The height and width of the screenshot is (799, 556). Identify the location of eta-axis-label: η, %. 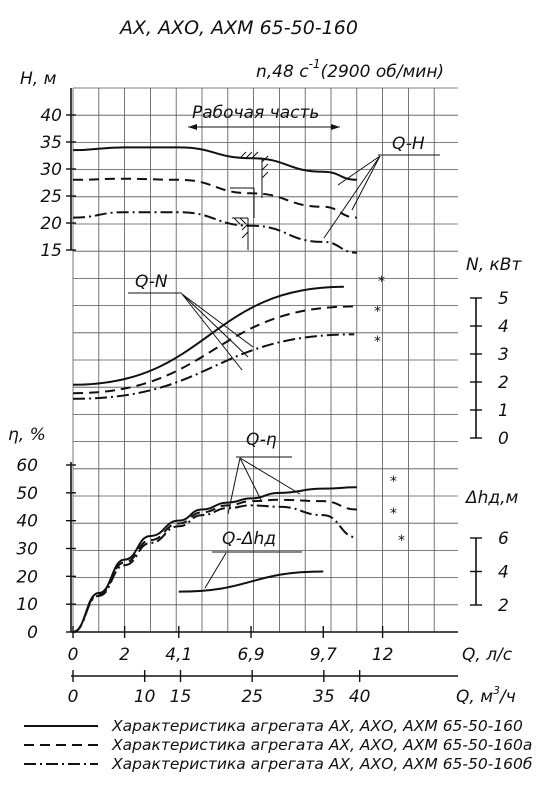
(27, 435).